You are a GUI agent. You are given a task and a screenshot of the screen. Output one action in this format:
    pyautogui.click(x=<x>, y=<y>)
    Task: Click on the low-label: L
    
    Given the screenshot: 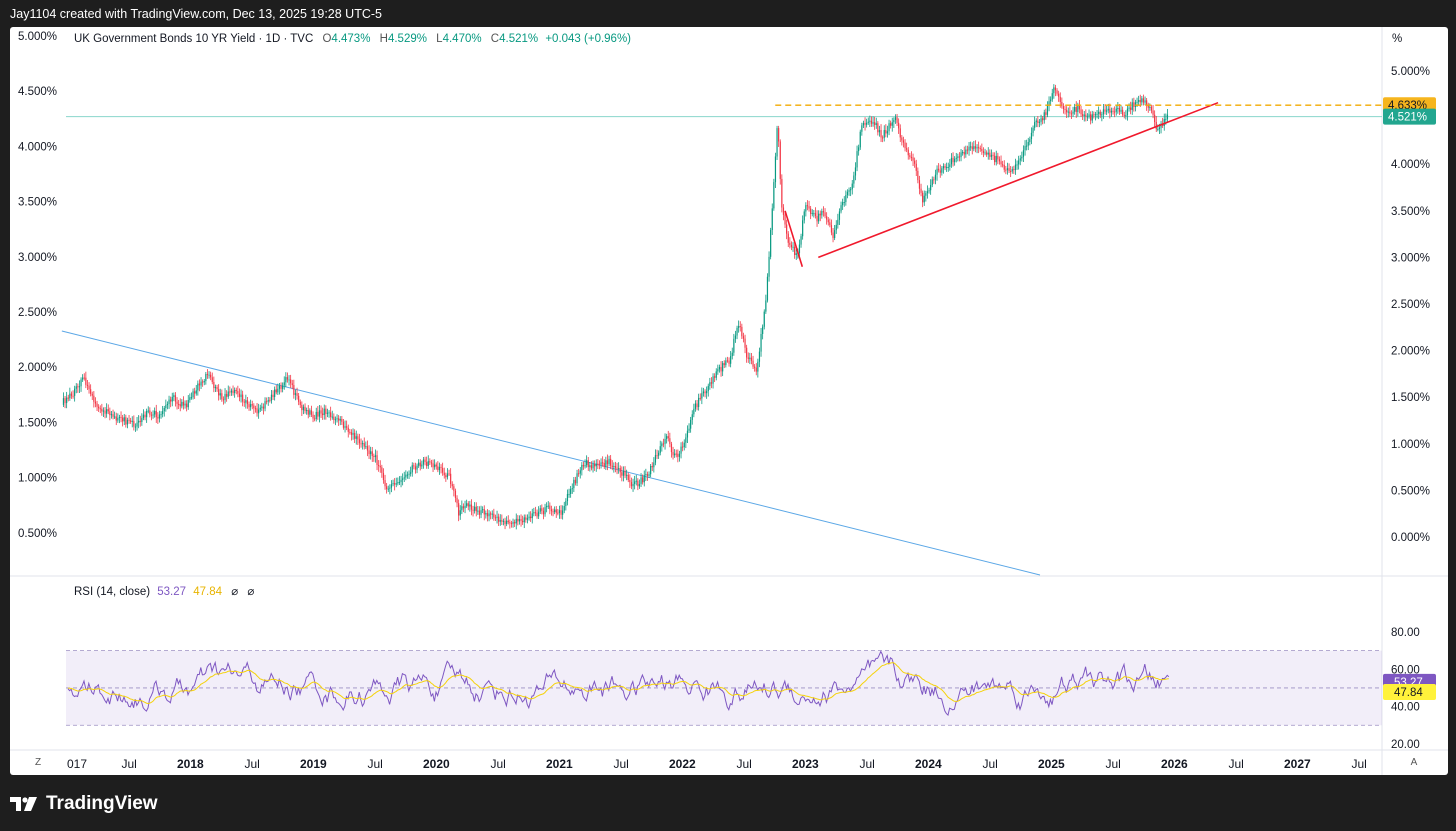 What is the action you would take?
    pyautogui.click(x=439, y=39)
    